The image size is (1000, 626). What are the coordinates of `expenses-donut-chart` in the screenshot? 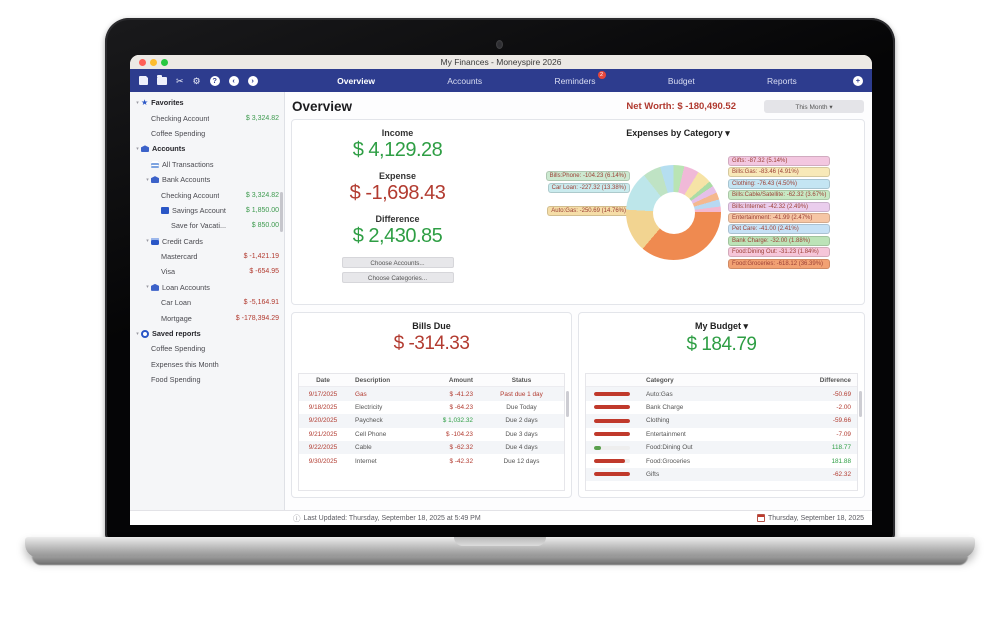 It's located at (673, 212).